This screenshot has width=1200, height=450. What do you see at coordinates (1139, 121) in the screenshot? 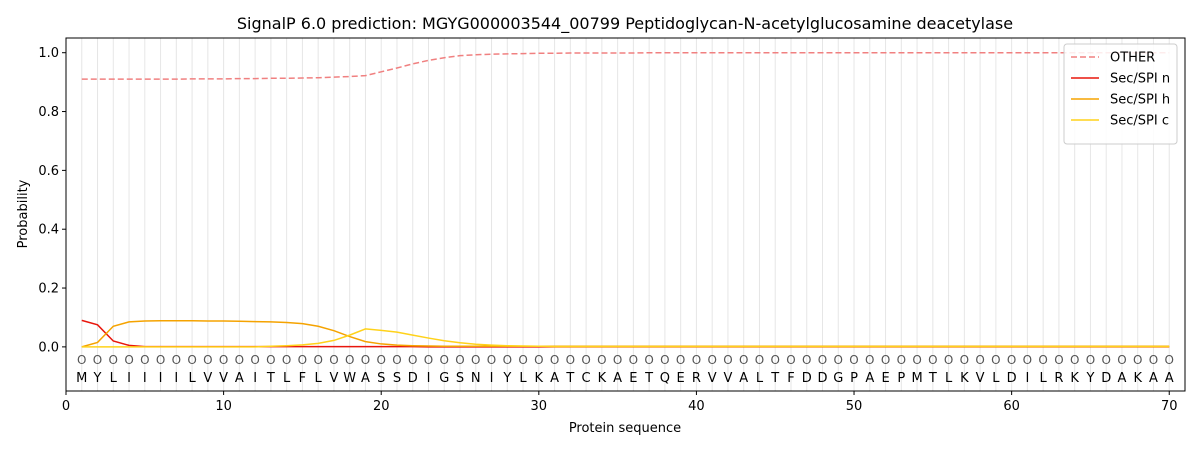
I see `legend-label: Sec/SPI c` at bounding box center [1139, 121].